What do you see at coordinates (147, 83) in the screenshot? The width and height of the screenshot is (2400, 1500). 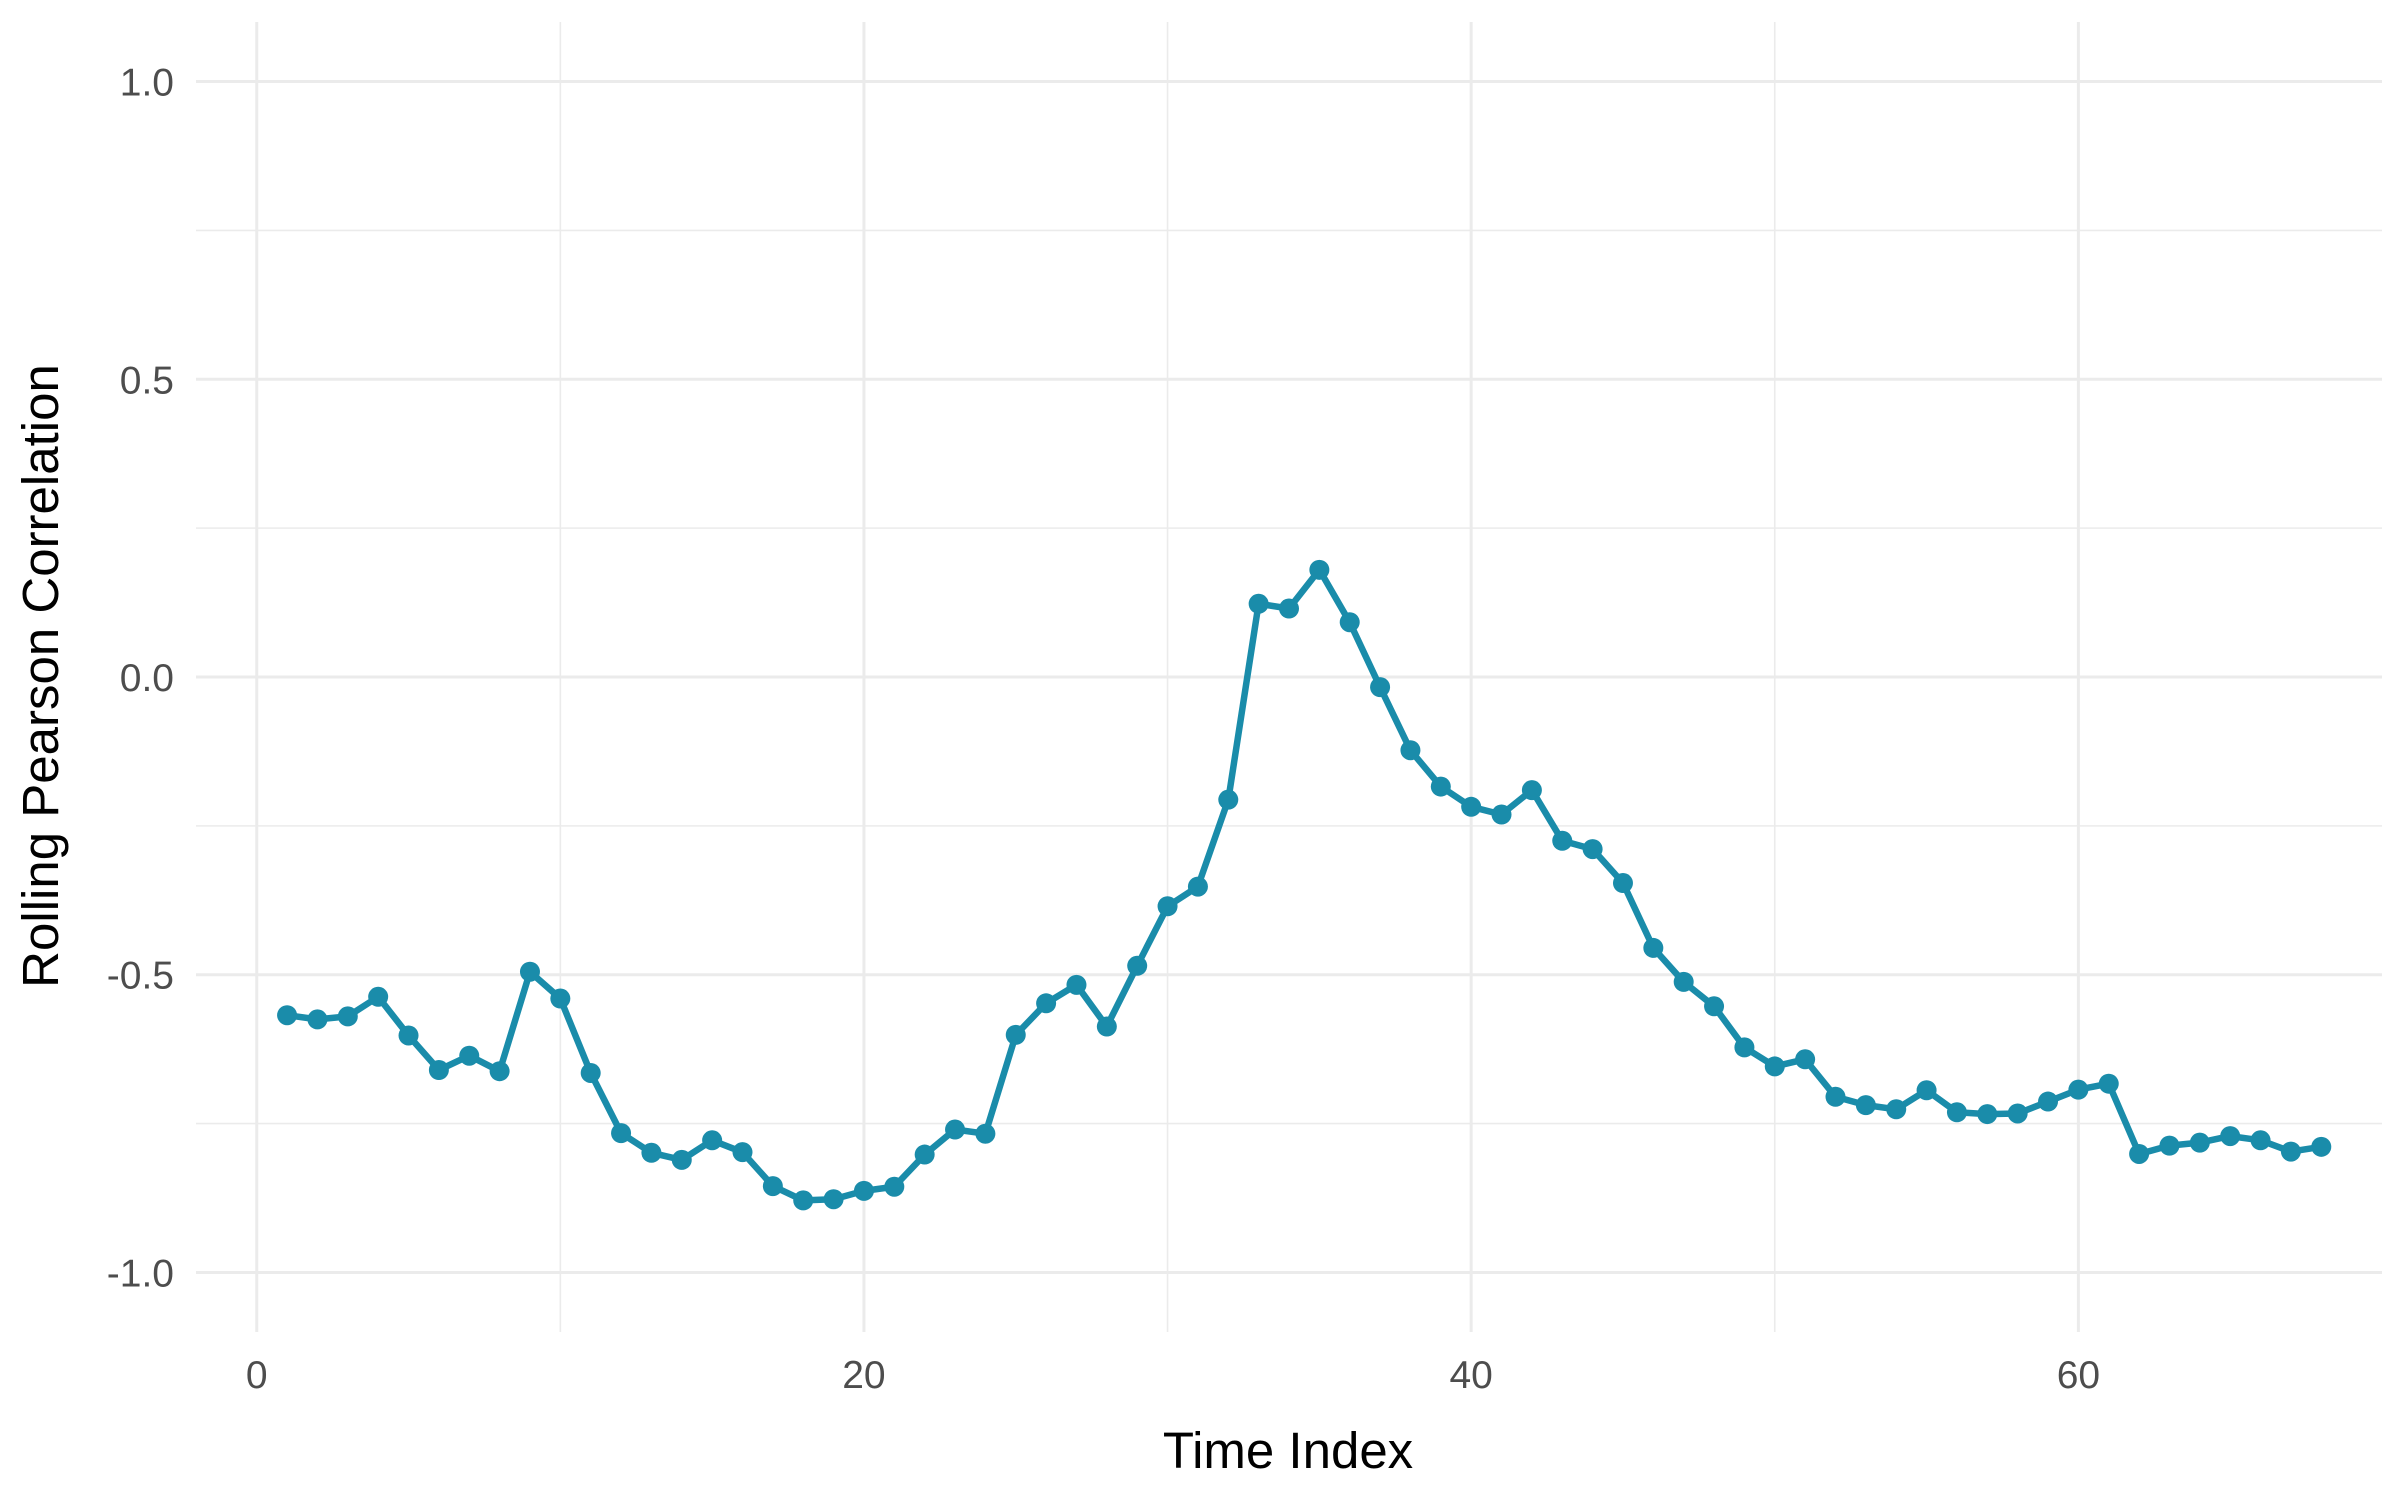 I see `y-tick-label: 1.0` at bounding box center [147, 83].